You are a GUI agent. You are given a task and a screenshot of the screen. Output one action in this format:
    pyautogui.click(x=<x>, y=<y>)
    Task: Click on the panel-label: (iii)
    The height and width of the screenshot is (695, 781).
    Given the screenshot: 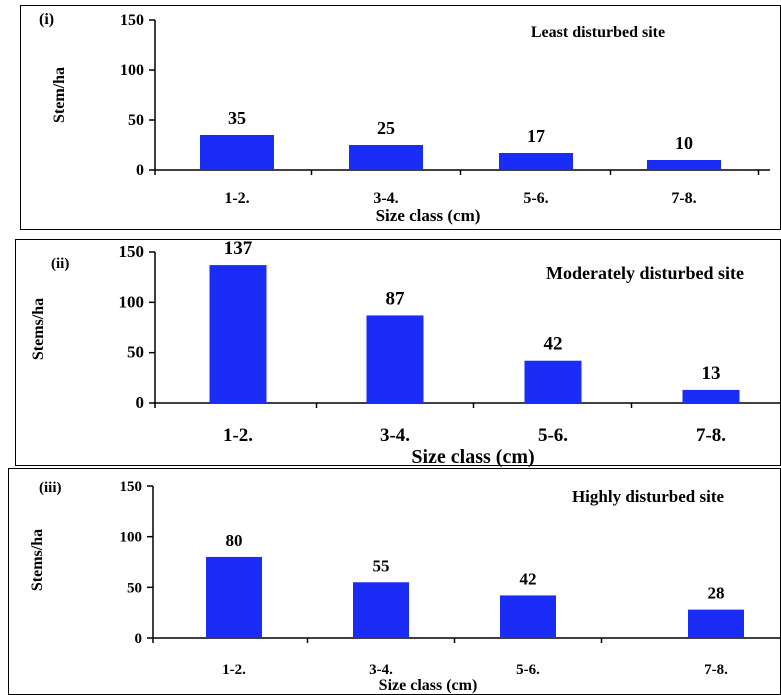 What is the action you would take?
    pyautogui.click(x=50, y=488)
    